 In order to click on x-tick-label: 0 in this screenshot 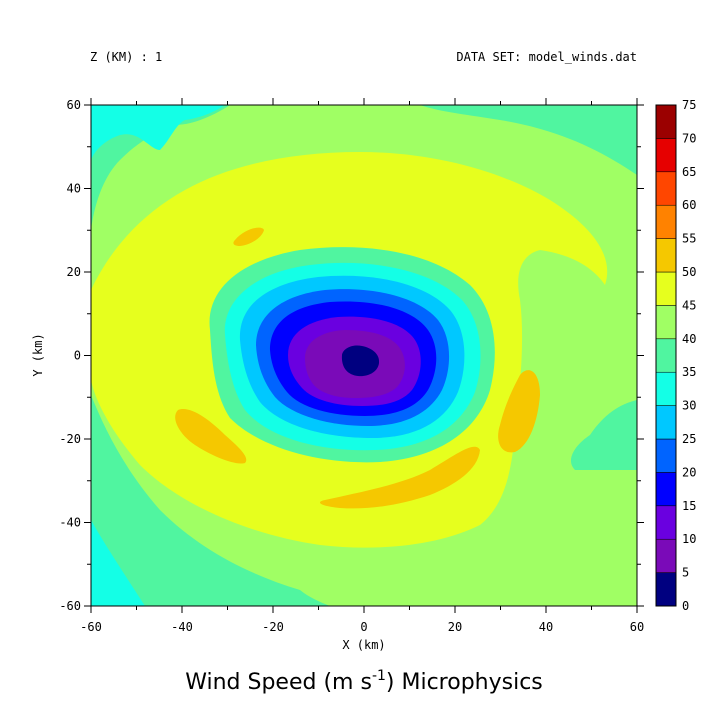, I will do `click(363, 627)`.